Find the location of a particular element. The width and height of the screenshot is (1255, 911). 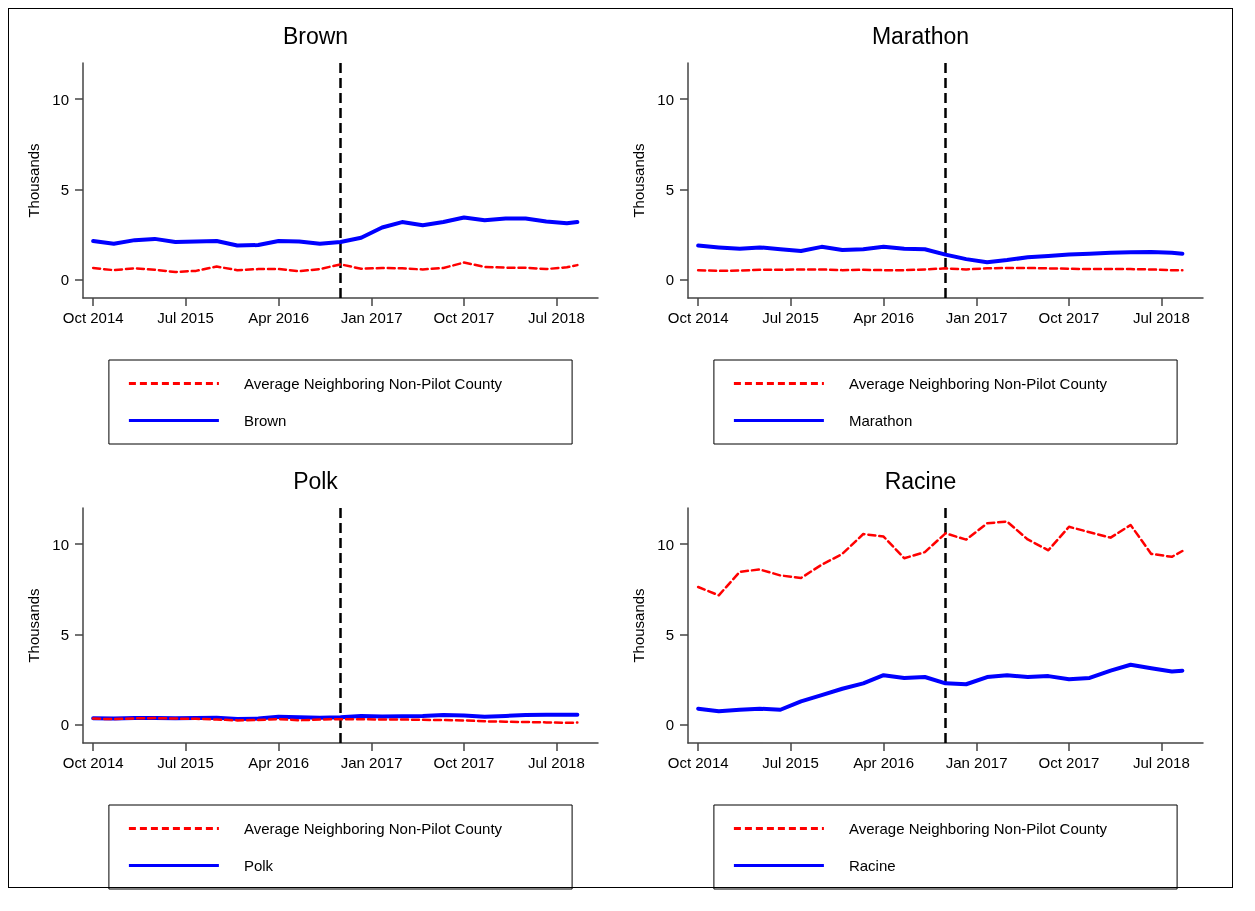

chart-title: Brown is located at coordinates (315, 35).